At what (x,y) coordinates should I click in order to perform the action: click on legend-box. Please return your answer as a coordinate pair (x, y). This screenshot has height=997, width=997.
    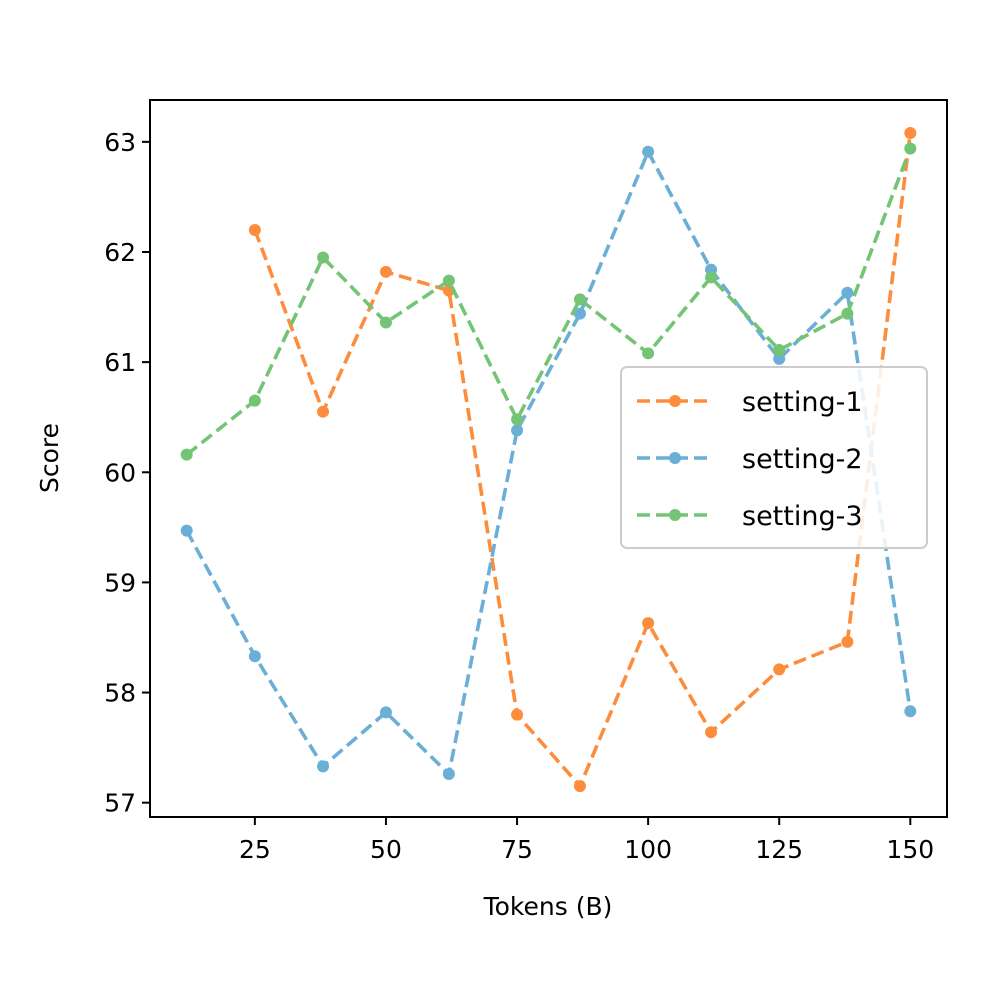
    Looking at the image, I should click on (774, 457).